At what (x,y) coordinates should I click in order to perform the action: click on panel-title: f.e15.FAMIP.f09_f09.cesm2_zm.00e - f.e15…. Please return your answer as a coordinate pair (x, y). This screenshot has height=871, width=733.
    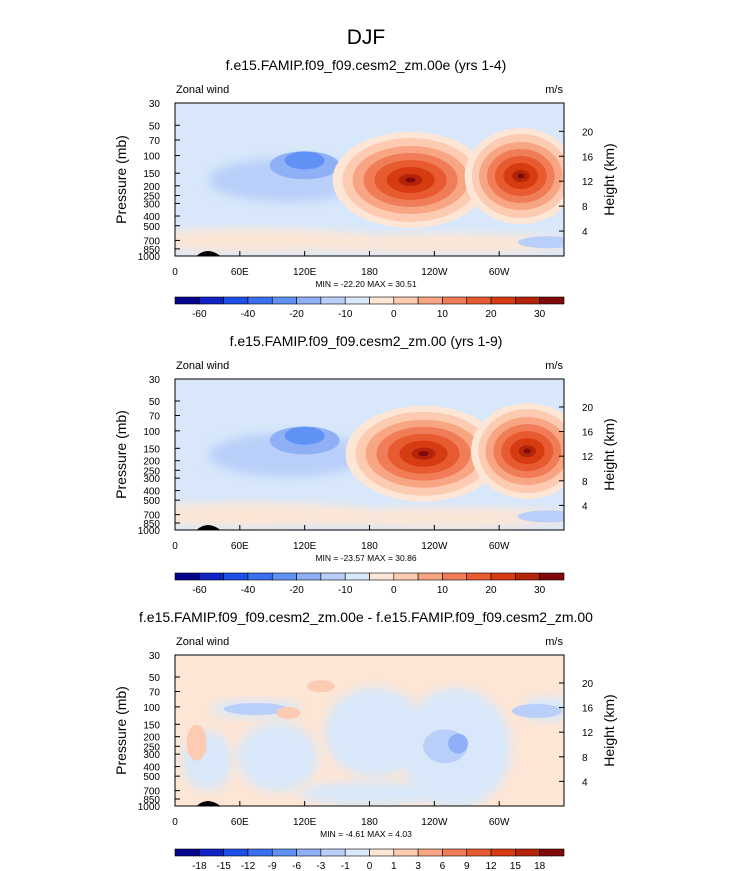
    Looking at the image, I should click on (366, 617).